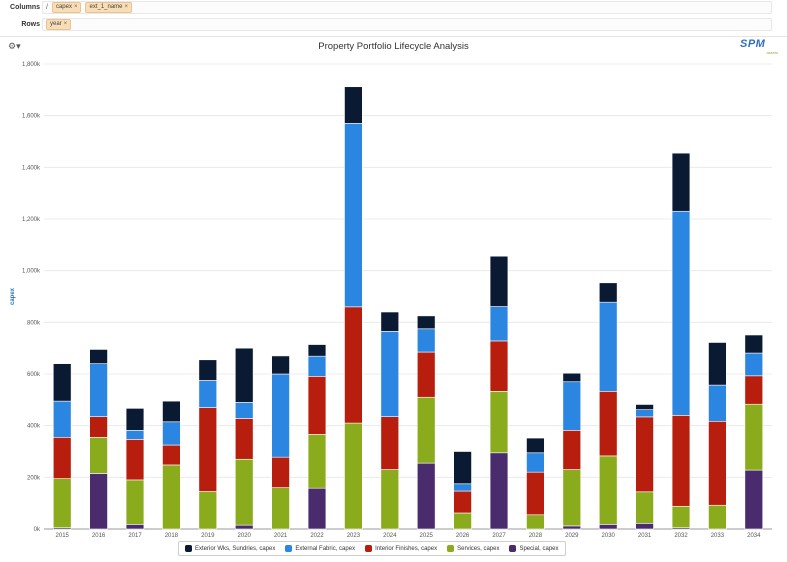 Image resolution: width=787 pixels, height=562 pixels. What do you see at coordinates (66, 7) in the screenshot?
I see `column-chip-capex: capex ×` at bounding box center [66, 7].